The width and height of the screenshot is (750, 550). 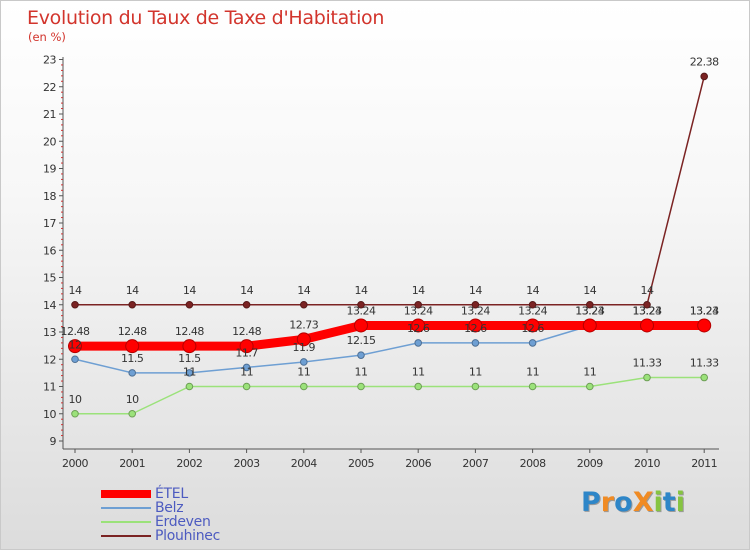 What do you see at coordinates (49, 196) in the screenshot?
I see `y-tick-label: 18` at bounding box center [49, 196].